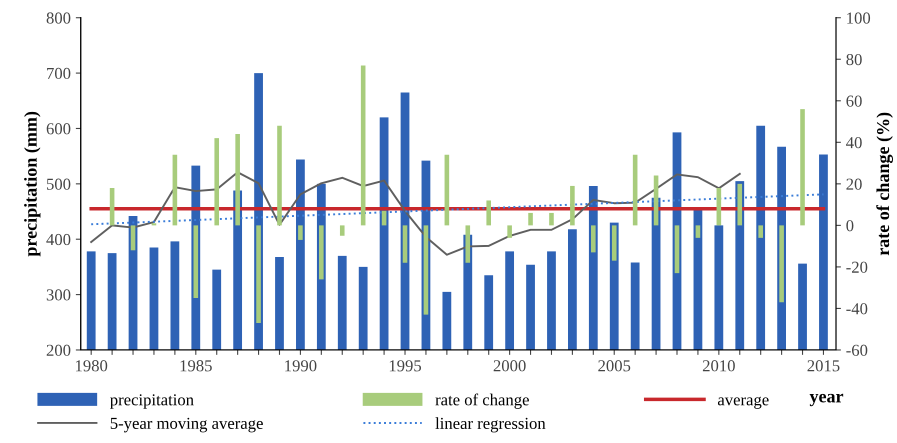 This screenshot has width=897, height=443. I want to click on y2-tick-label: 60, so click(854, 101).